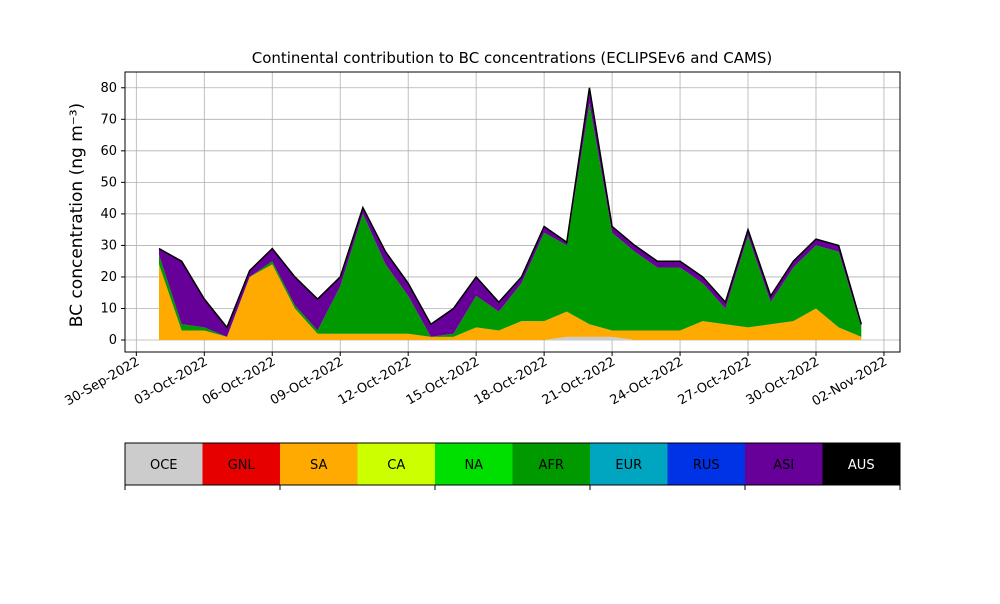 The width and height of the screenshot is (1000, 604). I want to click on y-tick-label: 0, so click(113, 340).